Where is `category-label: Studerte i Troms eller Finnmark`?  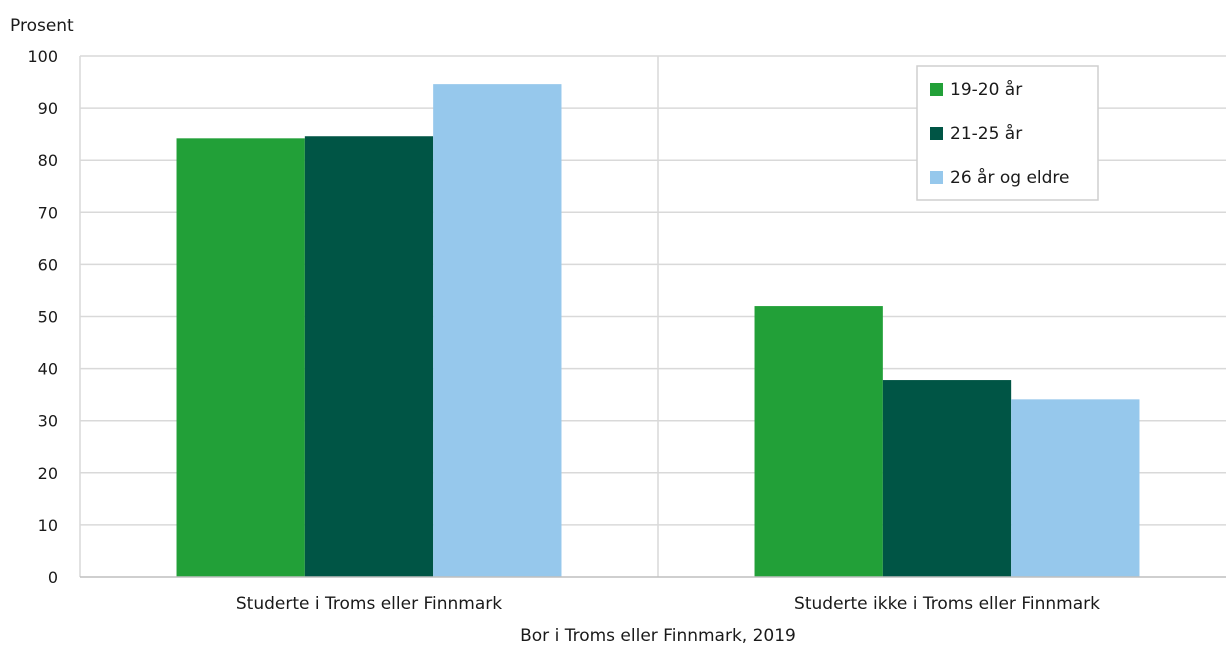 category-label: Studerte i Troms eller Finnmark is located at coordinates (369, 604).